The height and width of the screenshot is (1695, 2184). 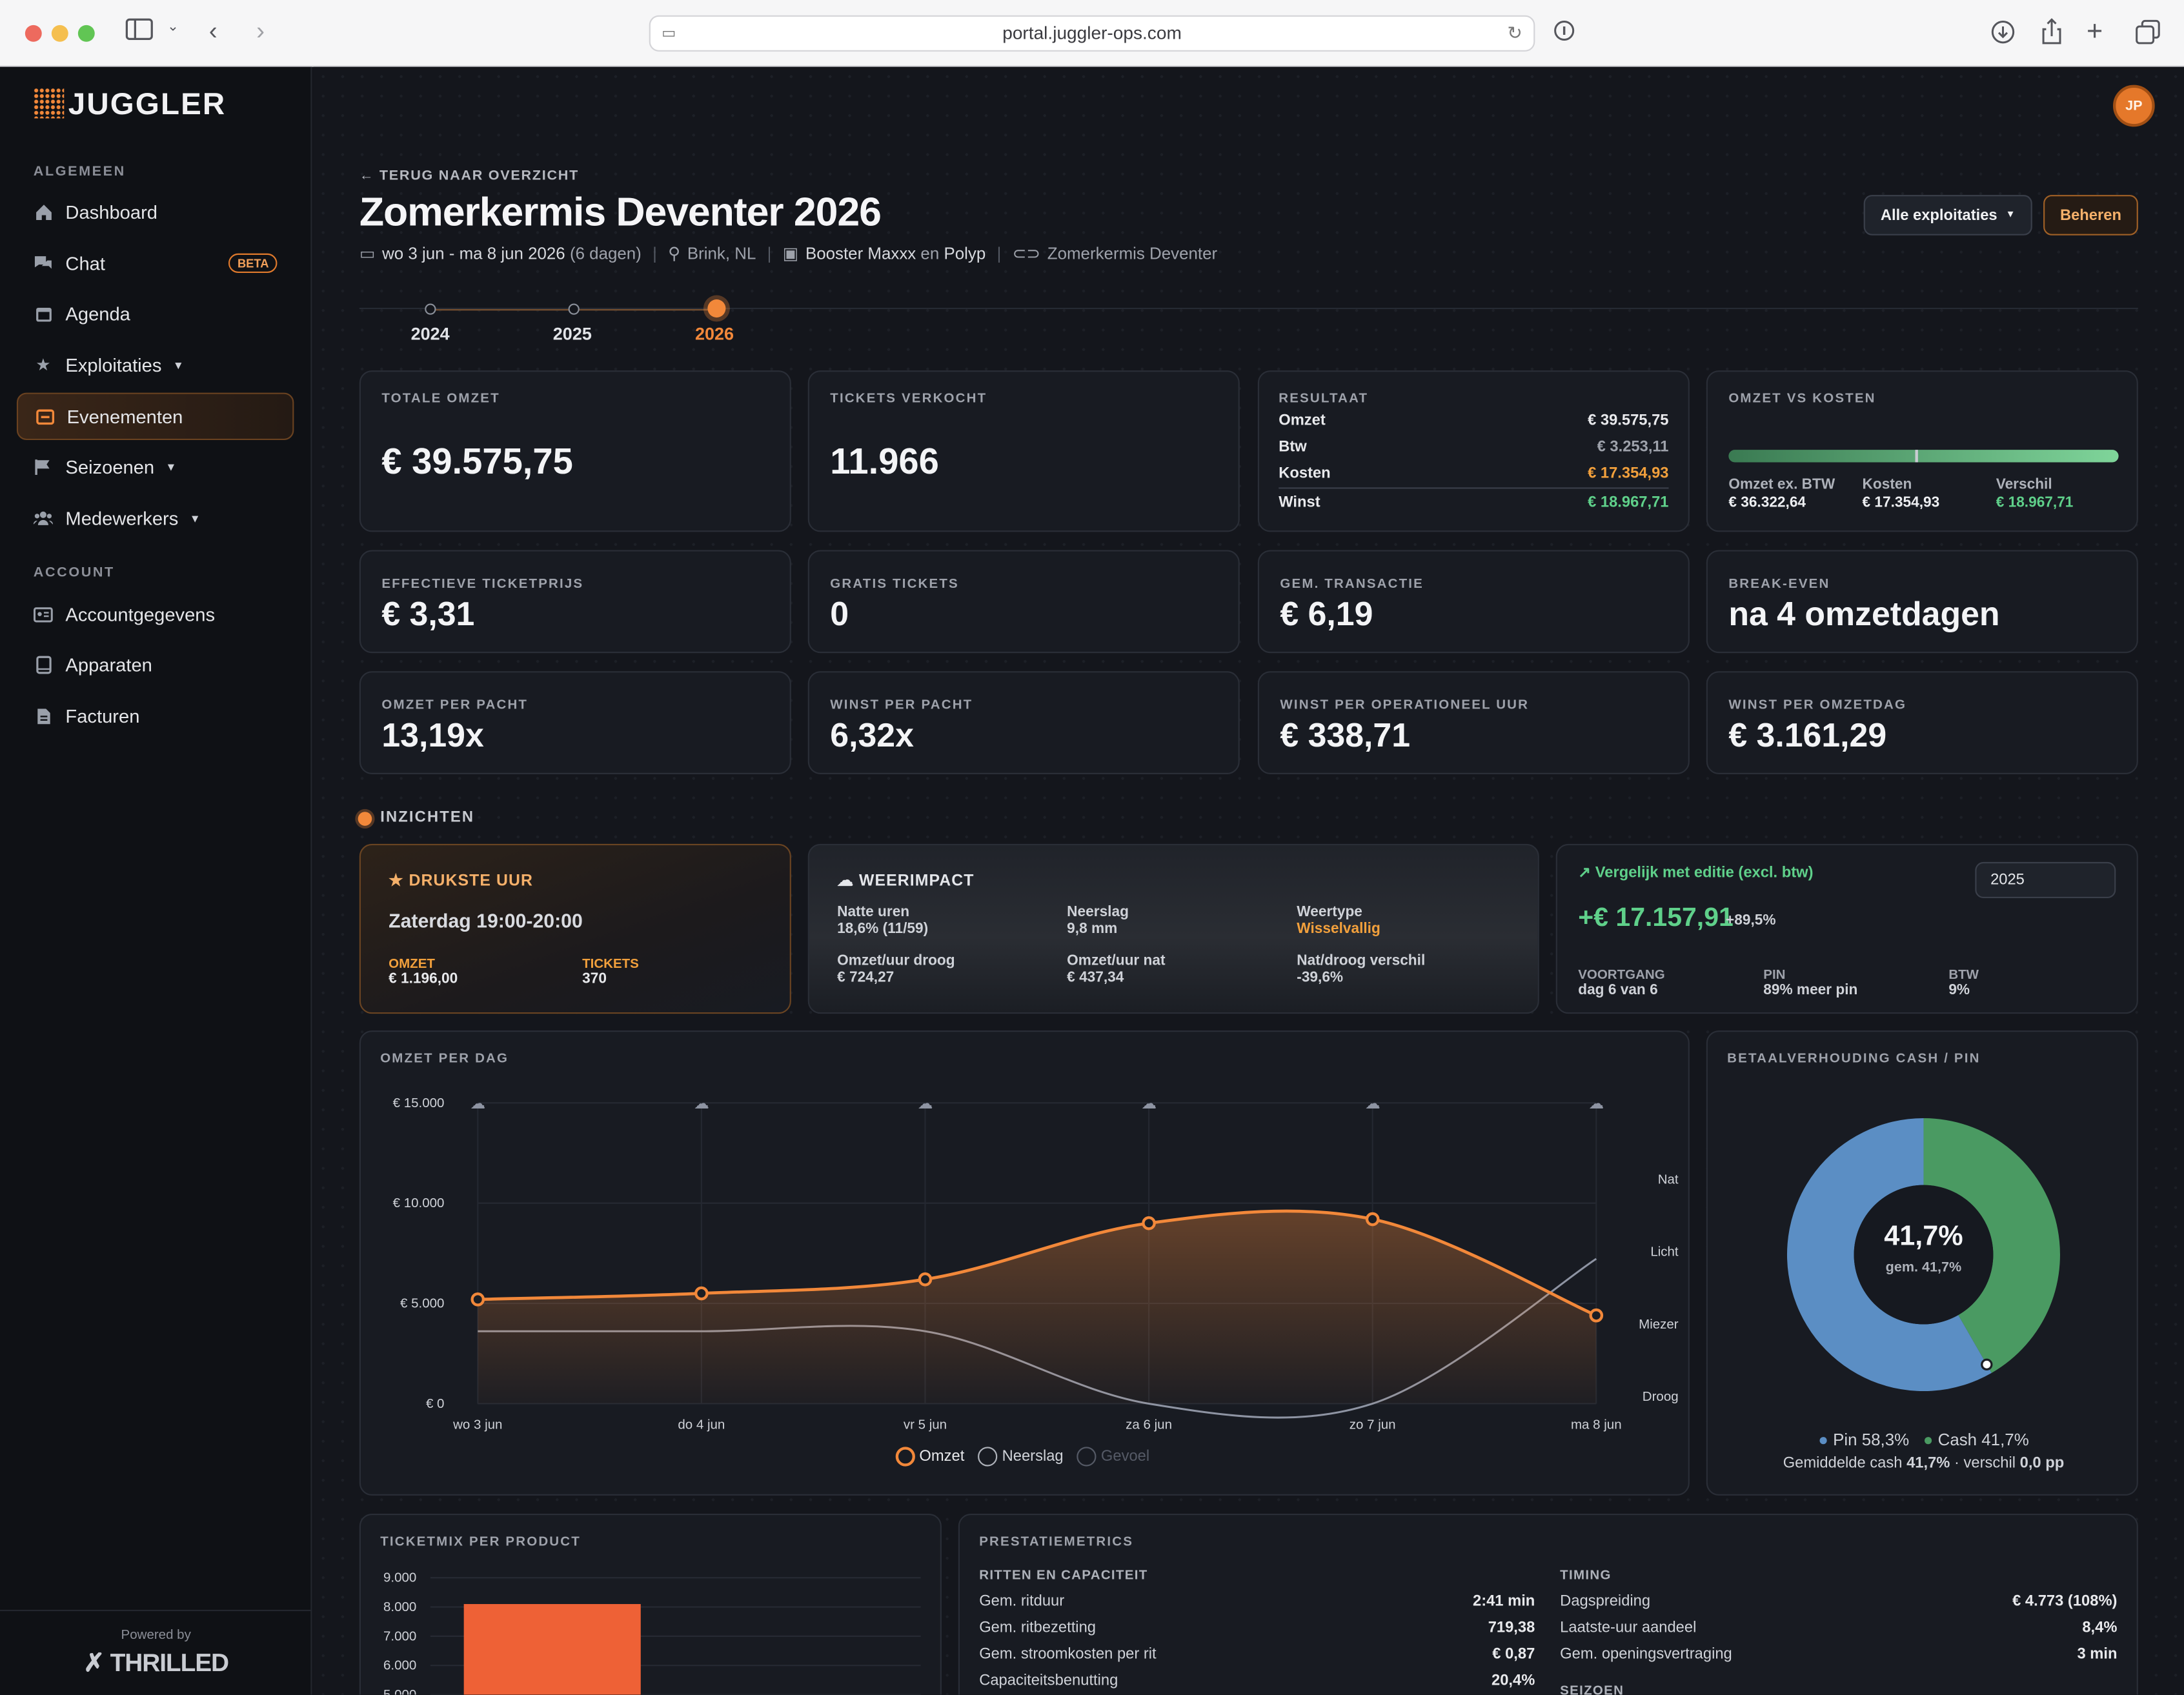 What do you see at coordinates (428, 817) in the screenshot?
I see `insights-title: INZICHTEN` at bounding box center [428, 817].